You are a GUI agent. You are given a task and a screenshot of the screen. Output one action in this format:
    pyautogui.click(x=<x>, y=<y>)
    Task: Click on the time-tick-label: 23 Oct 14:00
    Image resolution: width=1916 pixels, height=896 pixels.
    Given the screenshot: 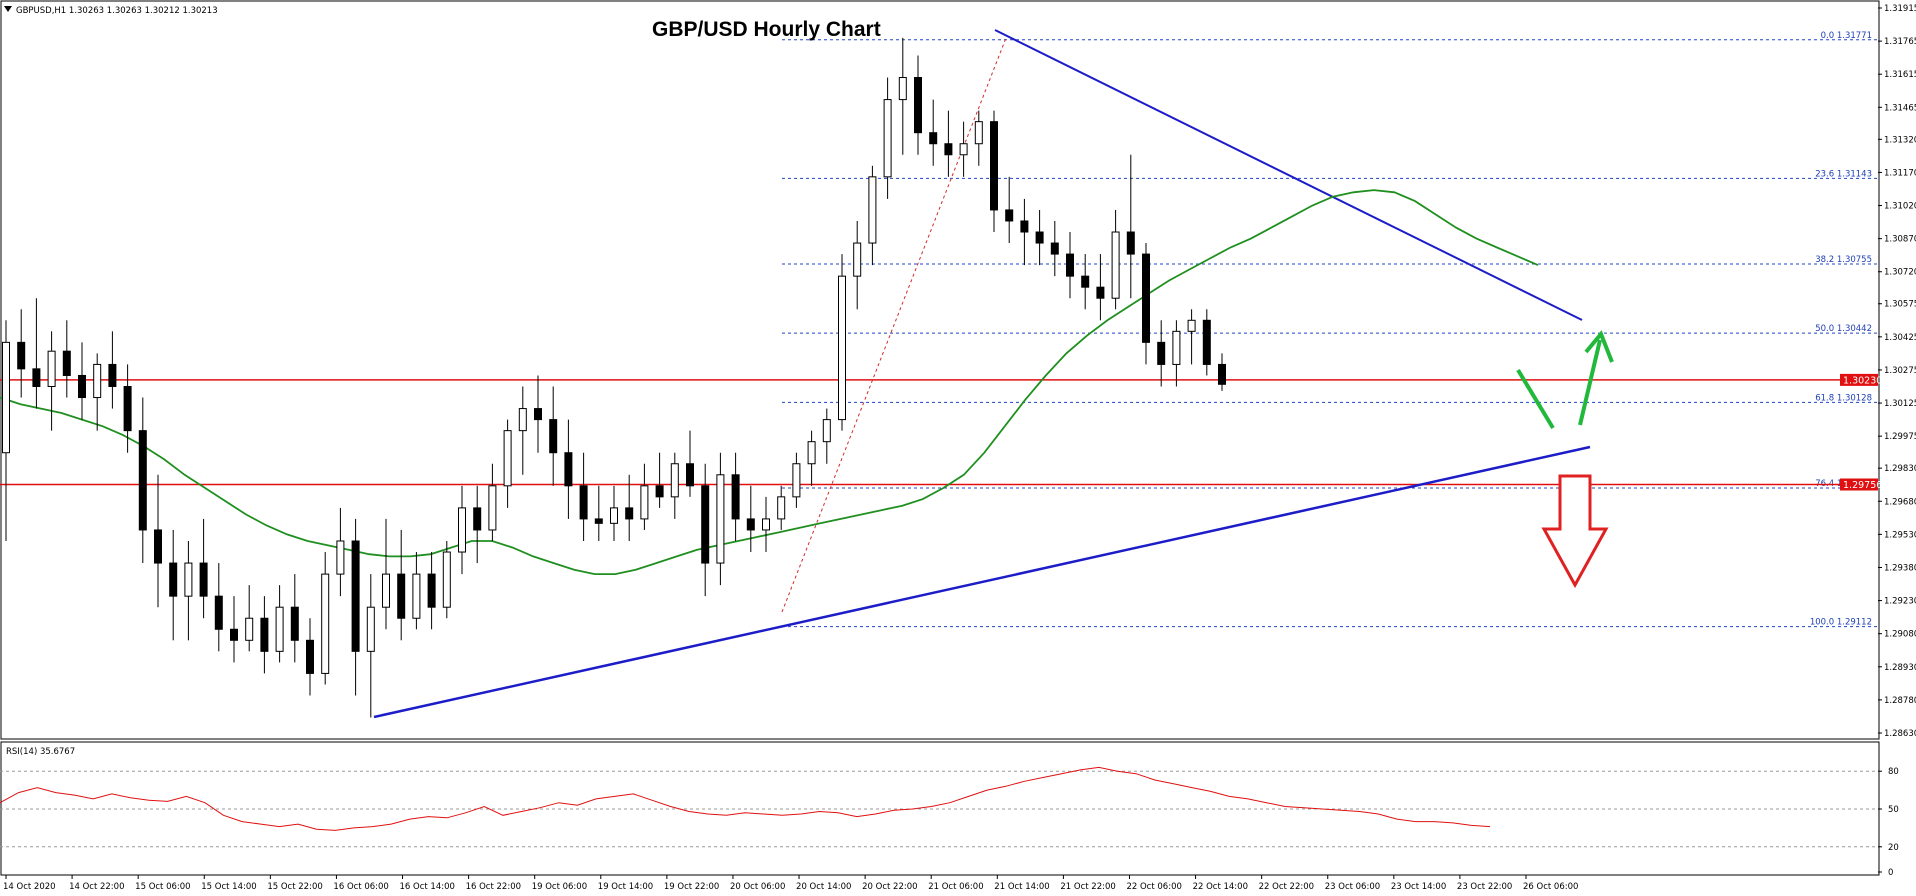 What is the action you would take?
    pyautogui.click(x=1418, y=887)
    